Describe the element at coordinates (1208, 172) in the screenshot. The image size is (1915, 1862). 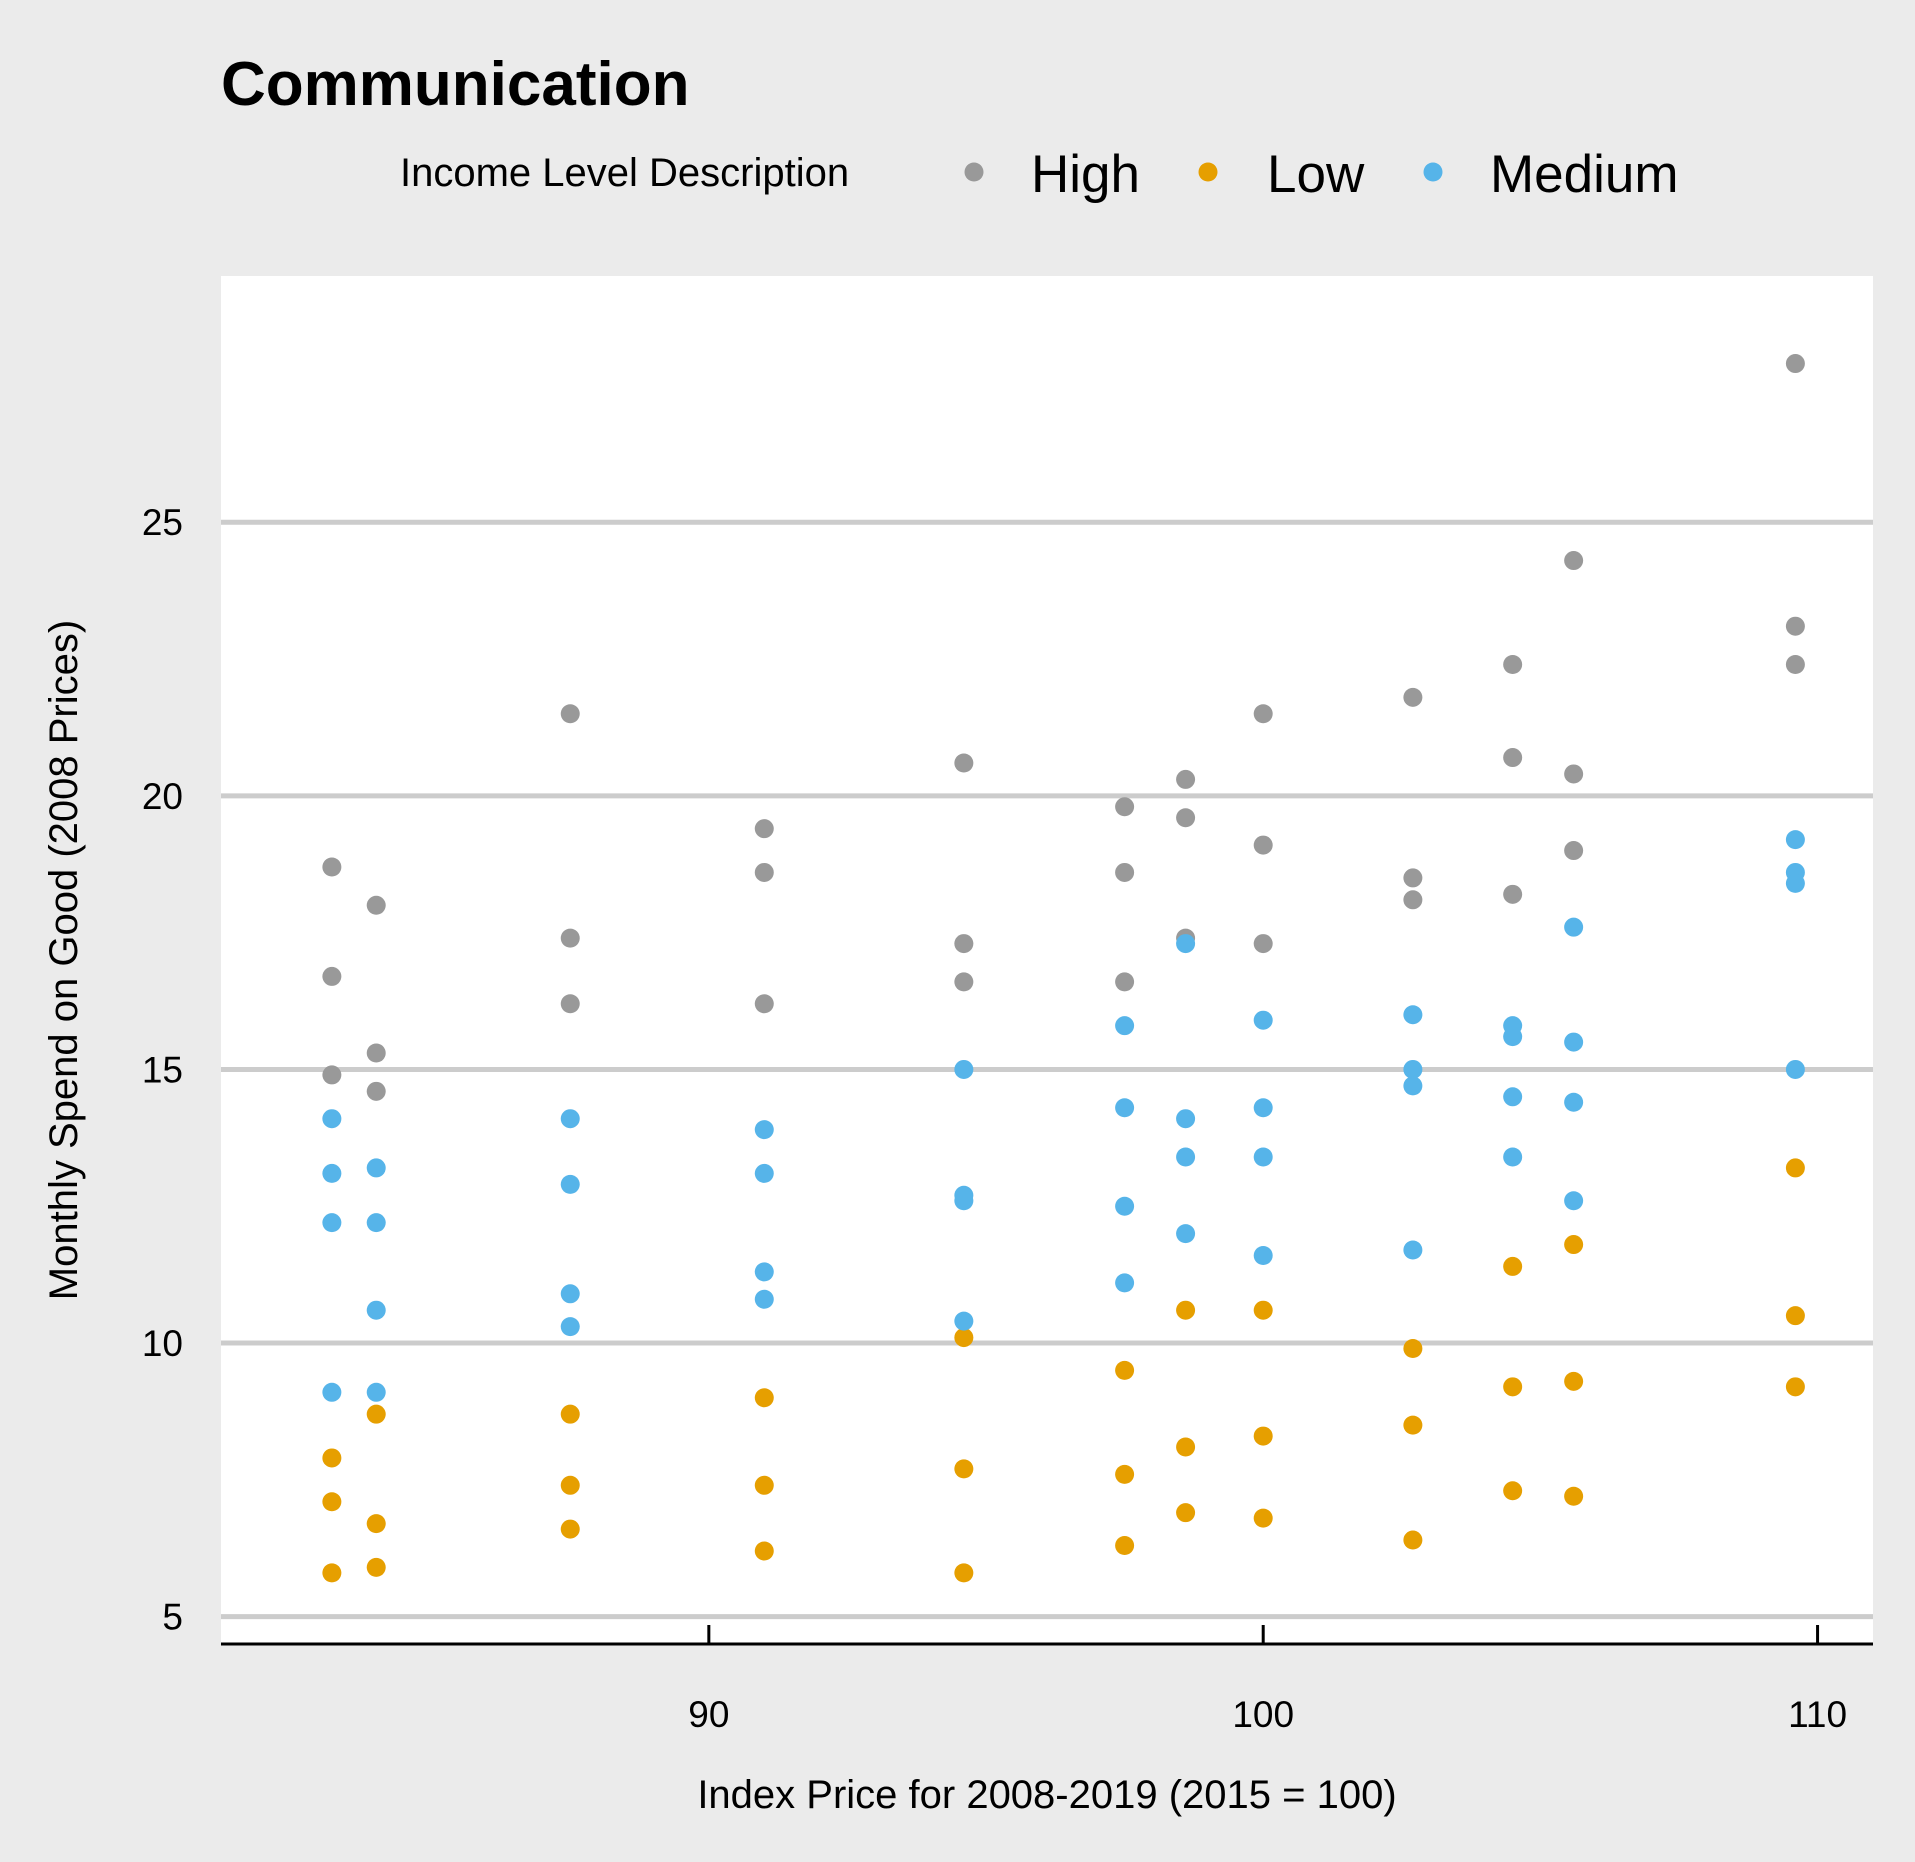
I see `legend-key-low` at that location.